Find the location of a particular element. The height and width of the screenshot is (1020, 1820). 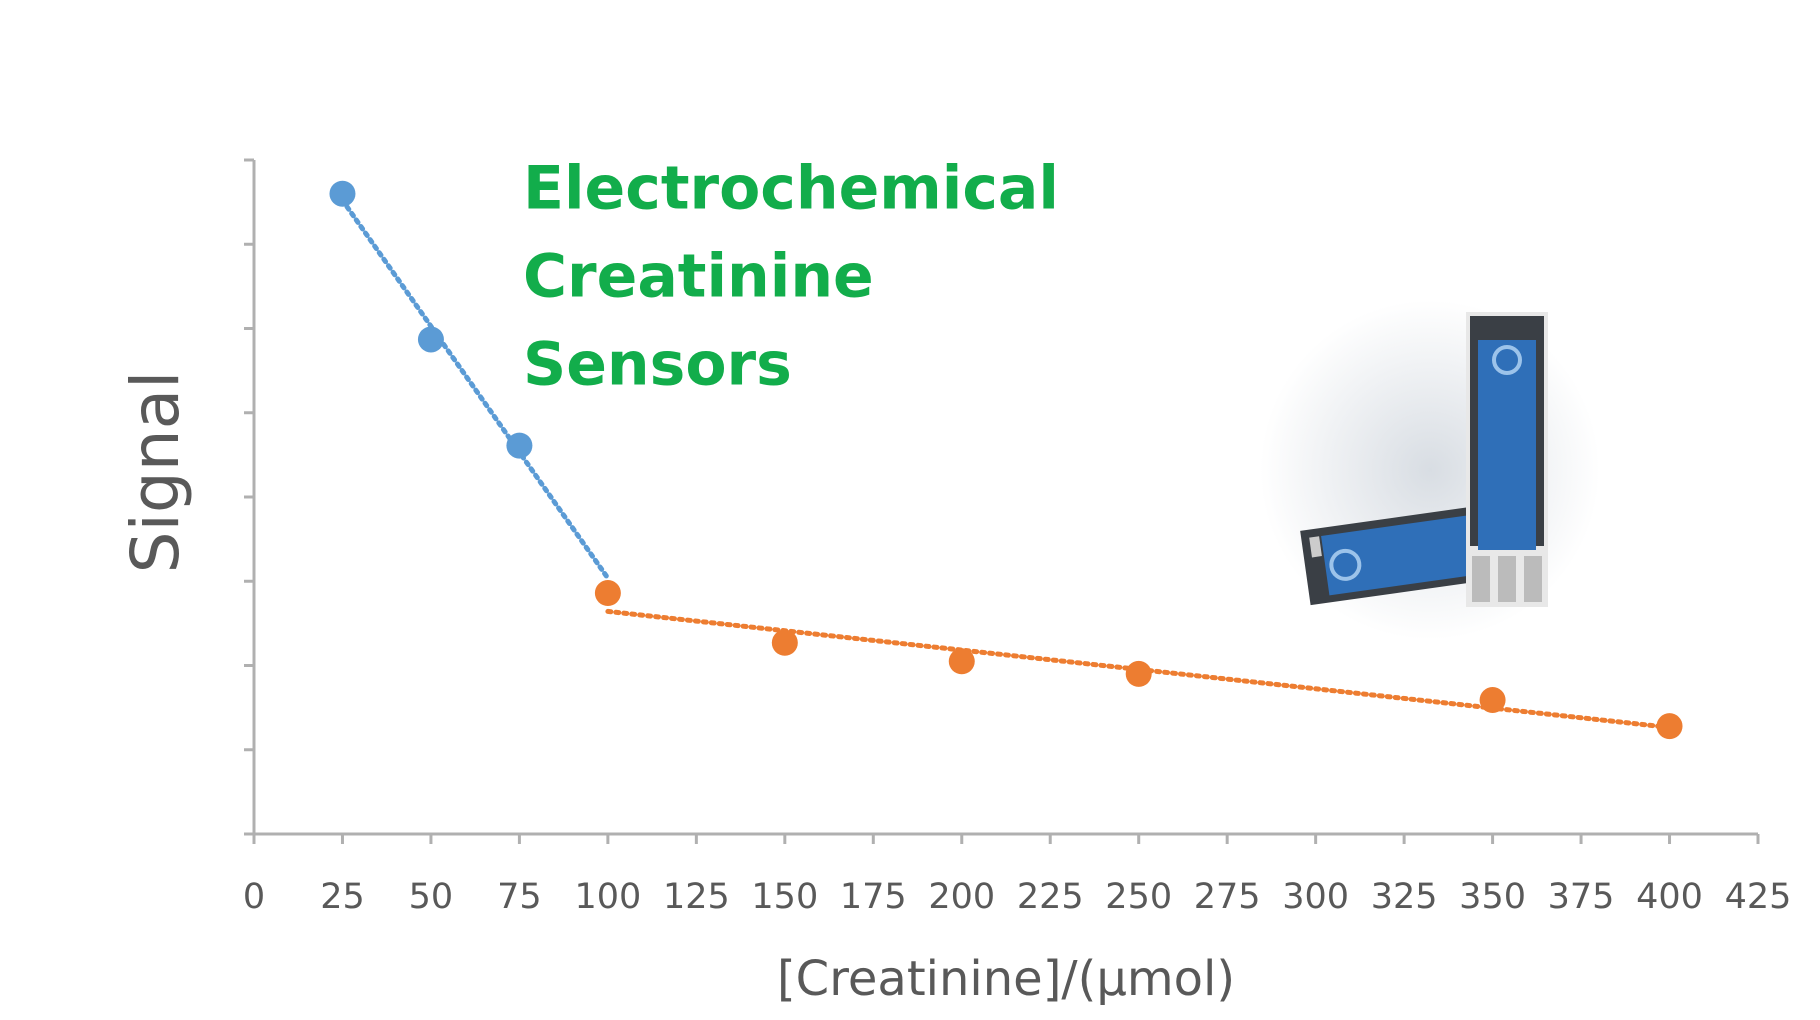

trendline is located at coordinates (475, 389).